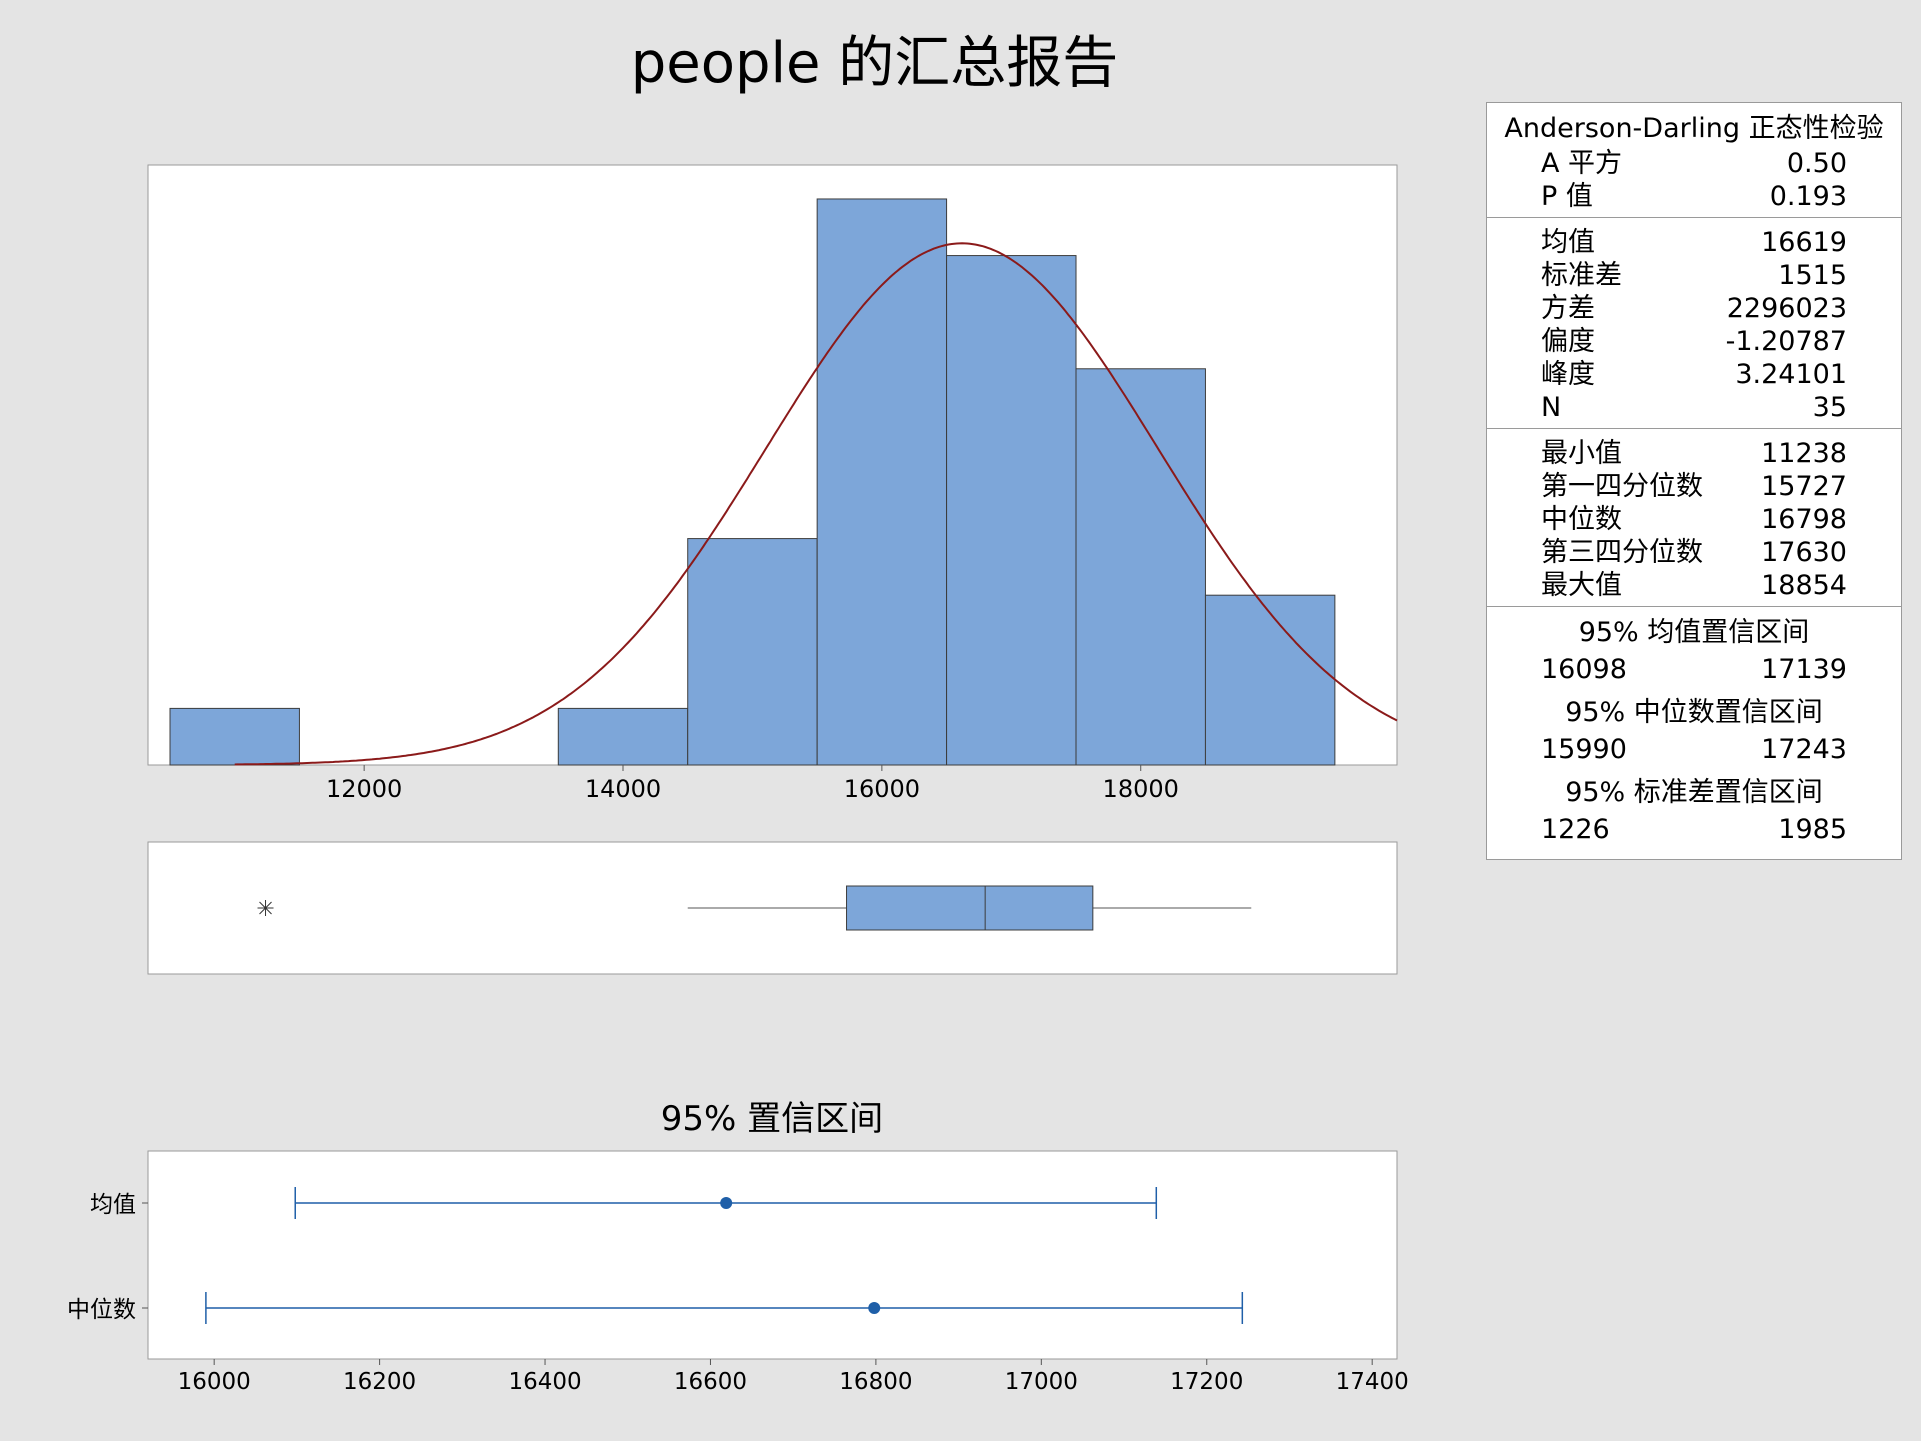 The image size is (1921, 1441). What do you see at coordinates (1141, 789) in the screenshot?
I see `histogram-x-tick-label: 18000` at bounding box center [1141, 789].